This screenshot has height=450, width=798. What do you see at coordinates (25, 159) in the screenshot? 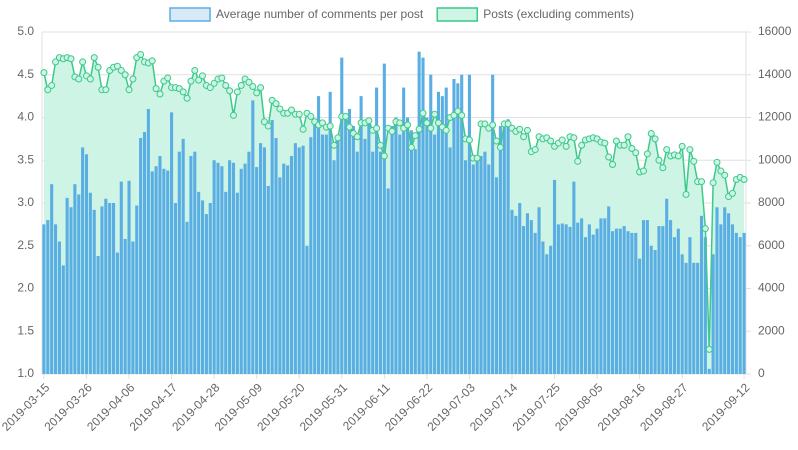
I see `y-tick-label: 3.5` at bounding box center [25, 159].